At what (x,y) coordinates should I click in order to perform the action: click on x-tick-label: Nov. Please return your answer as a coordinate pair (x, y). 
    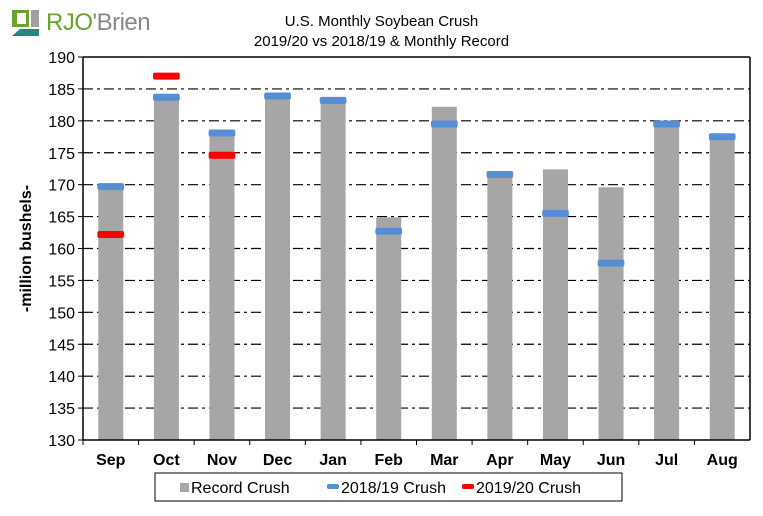
    Looking at the image, I should click on (222, 460).